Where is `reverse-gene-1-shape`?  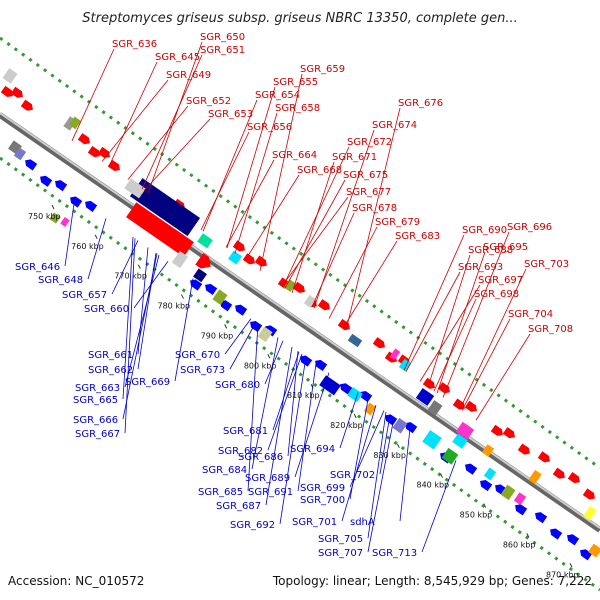
reverse-gene-1-shape is located at coordinates (46, 181).